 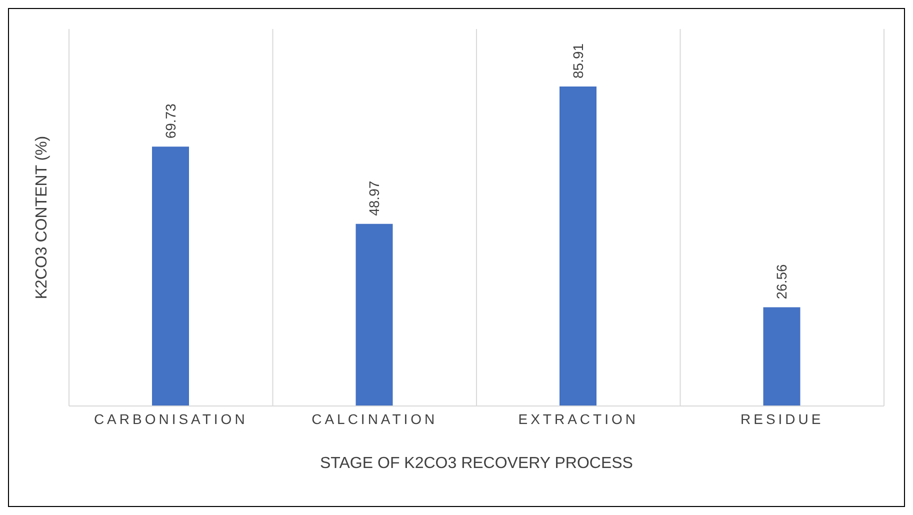 What do you see at coordinates (375, 418) in the screenshot?
I see `x-tick-label: CALCINATION` at bounding box center [375, 418].